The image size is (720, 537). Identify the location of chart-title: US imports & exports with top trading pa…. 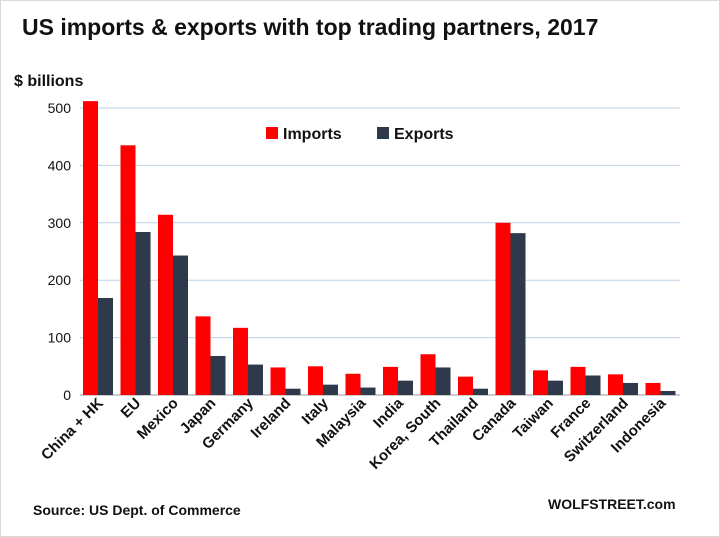
(310, 27).